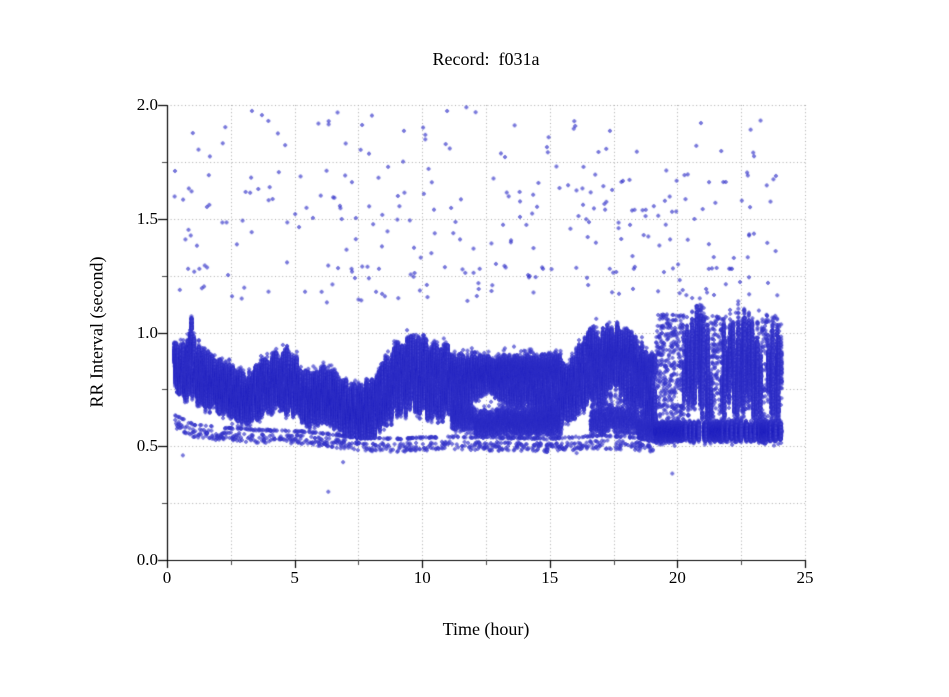 This screenshot has height=697, width=949. I want to click on y-tick-label: 0.5, so click(147, 446).